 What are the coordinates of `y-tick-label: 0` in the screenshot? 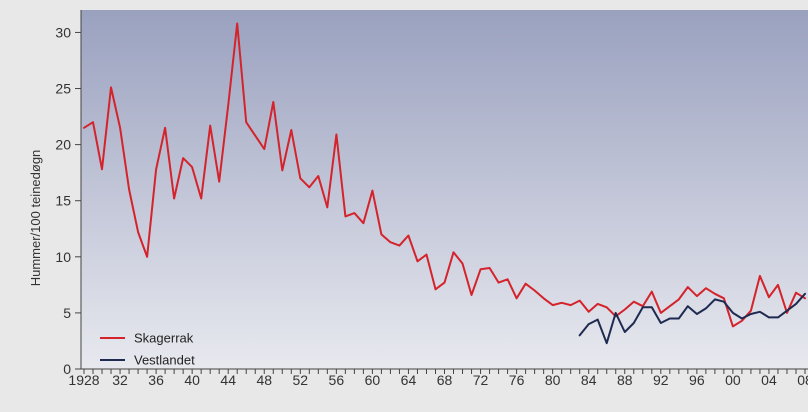 It's located at (67, 369).